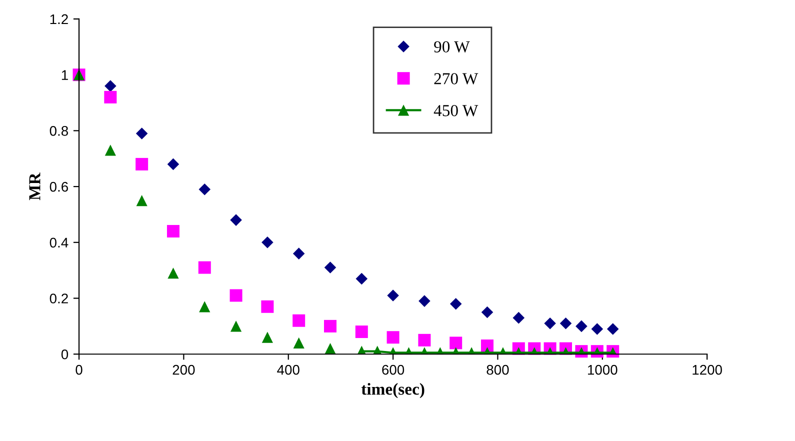 The width and height of the screenshot is (795, 441). What do you see at coordinates (79, 369) in the screenshot?
I see `x-tick-label: 0` at bounding box center [79, 369].